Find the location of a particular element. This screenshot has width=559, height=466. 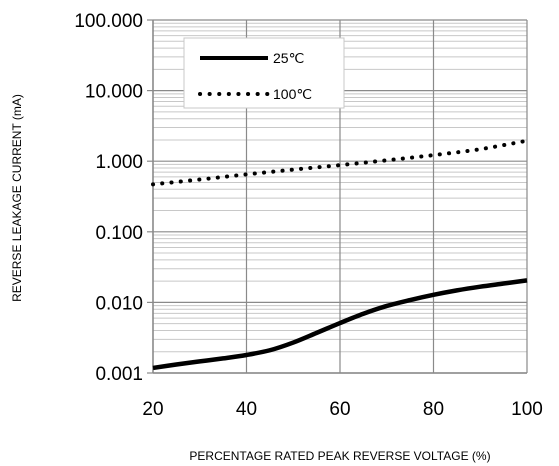

series-100c-line is located at coordinates (340, 162).